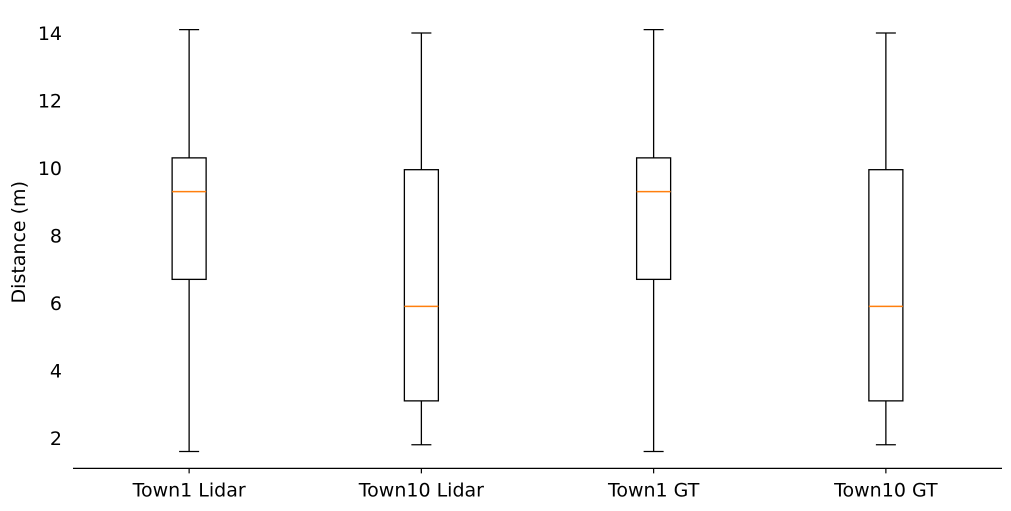  Describe the element at coordinates (50, 169) in the screenshot. I see `y-tick-label: 10` at that location.